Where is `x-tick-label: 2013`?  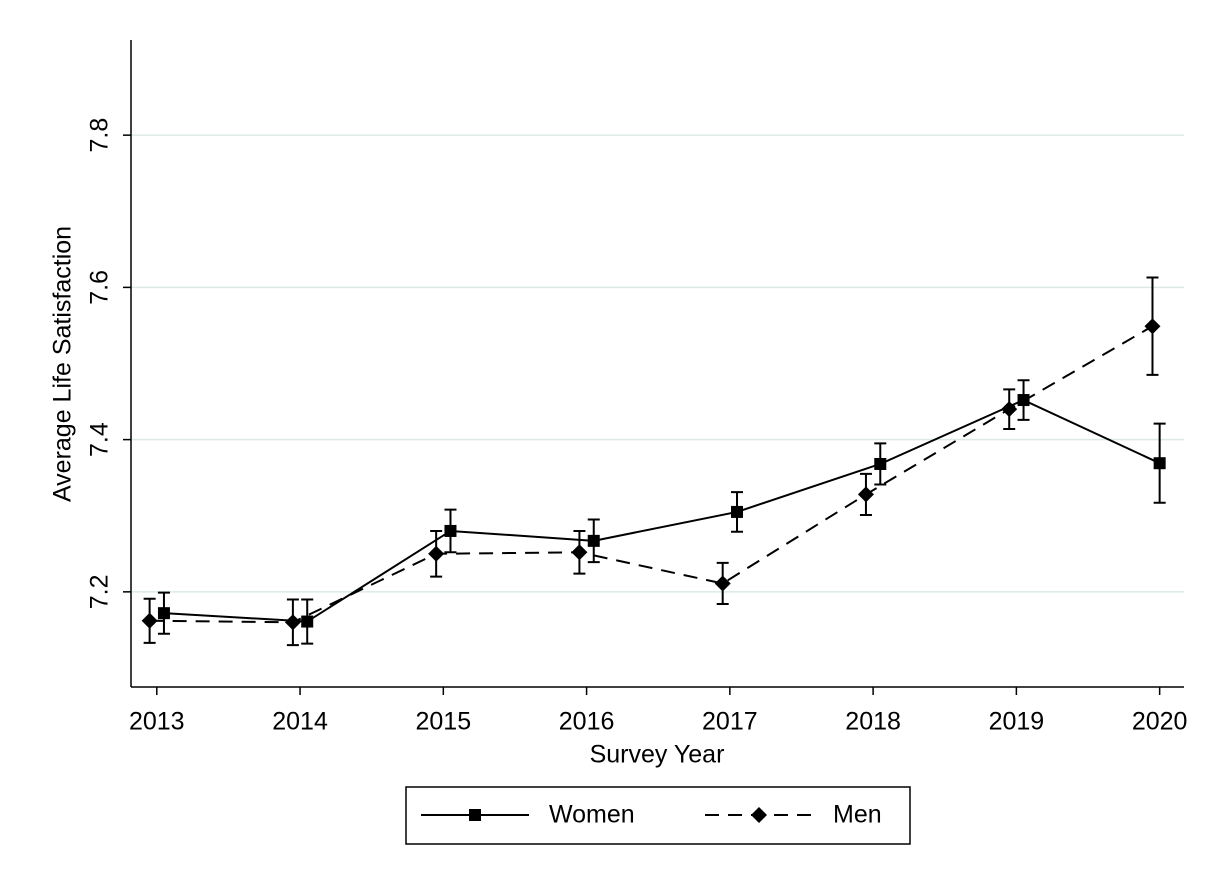
x-tick-label: 2013 is located at coordinates (157, 722).